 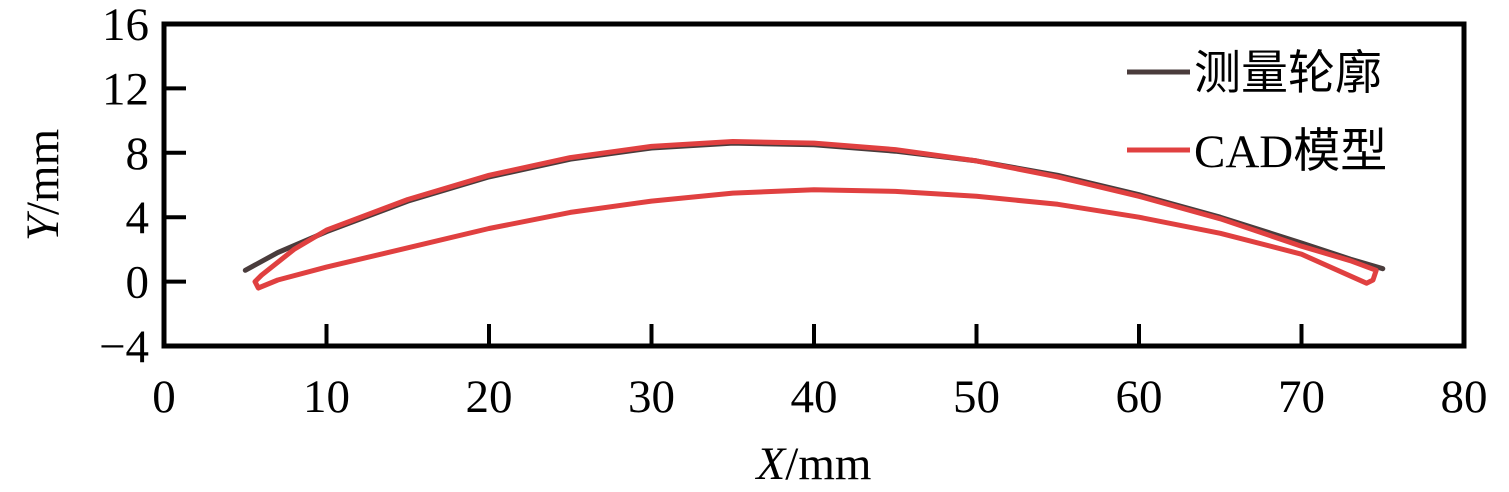 I want to click on x-tick-label: 20, so click(x=489, y=397).